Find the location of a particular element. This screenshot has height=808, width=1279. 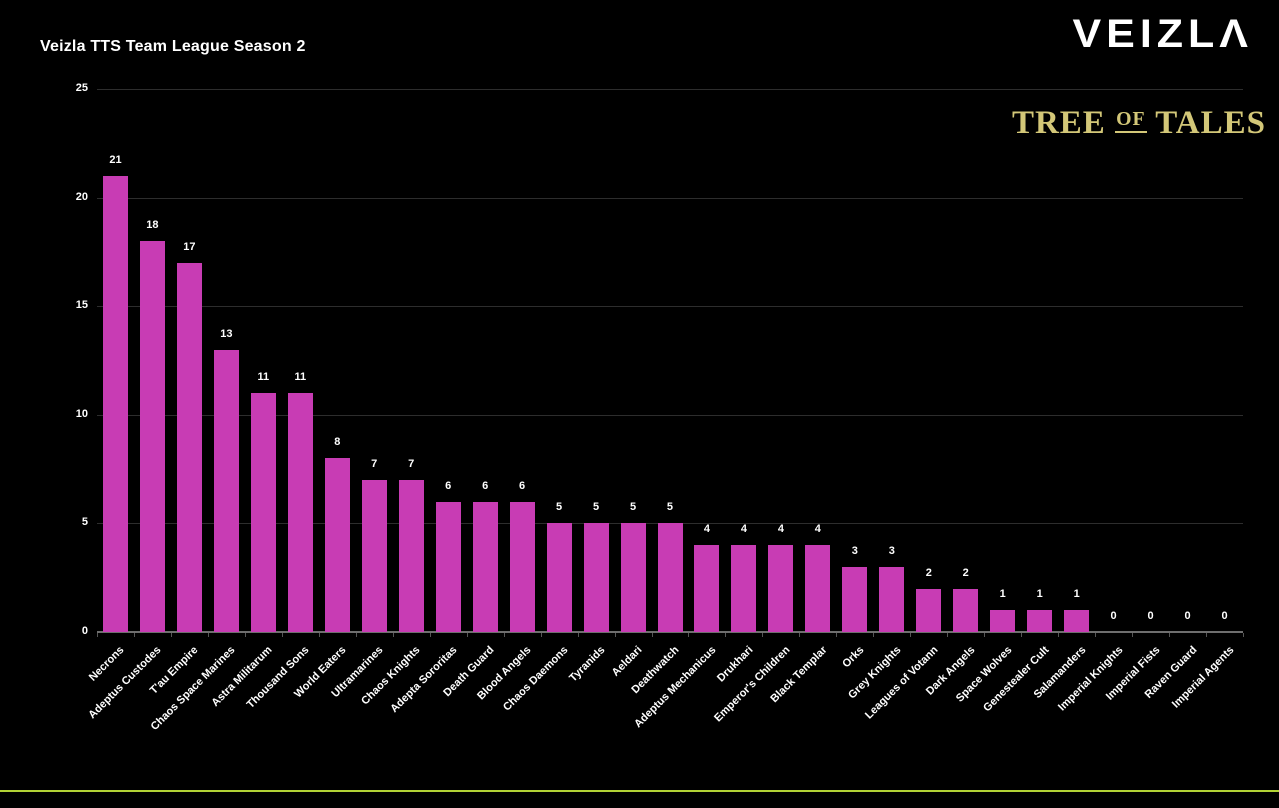

bar-value-label: 18 is located at coordinates (152, 225).